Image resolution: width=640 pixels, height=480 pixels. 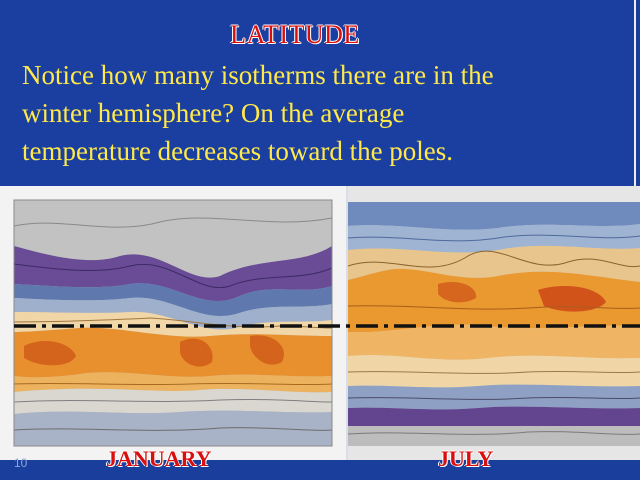 What do you see at coordinates (466, 458) in the screenshot?
I see `july-label: JULY` at bounding box center [466, 458].